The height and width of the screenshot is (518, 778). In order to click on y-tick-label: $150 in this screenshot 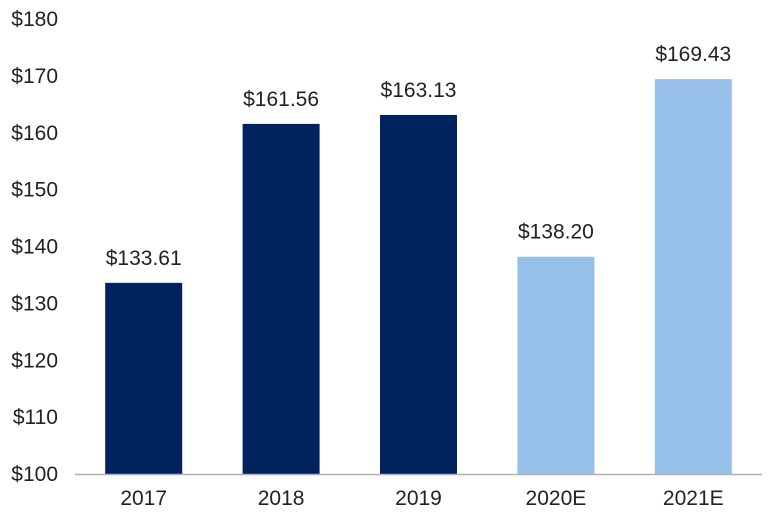, I will do `click(34, 190)`.